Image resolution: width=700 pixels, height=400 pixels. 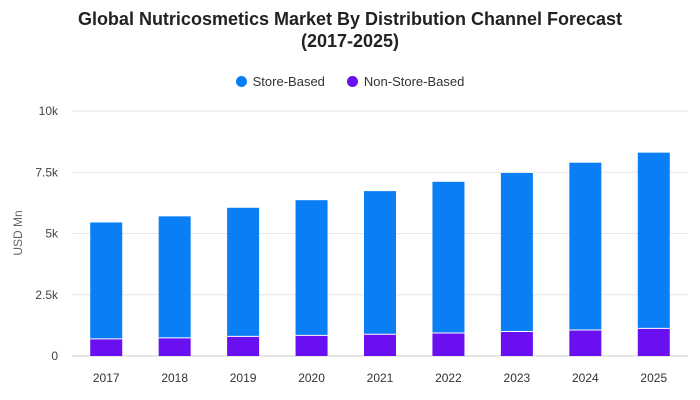 What do you see at coordinates (106, 280) in the screenshot?
I see `bar-store-based-2017` at bounding box center [106, 280].